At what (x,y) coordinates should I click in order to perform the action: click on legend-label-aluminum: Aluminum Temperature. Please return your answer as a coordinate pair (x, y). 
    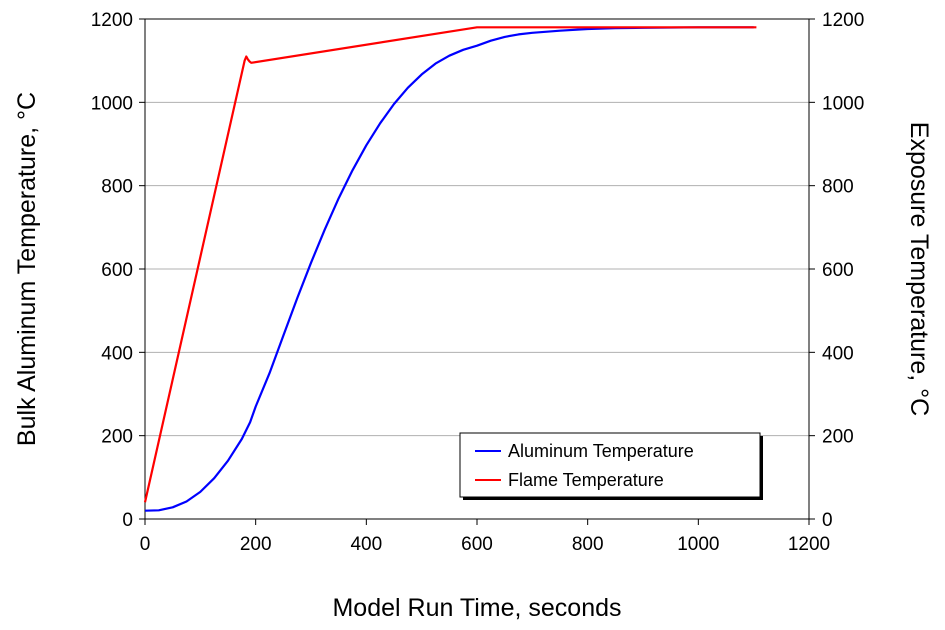
    Looking at the image, I should click on (601, 451).